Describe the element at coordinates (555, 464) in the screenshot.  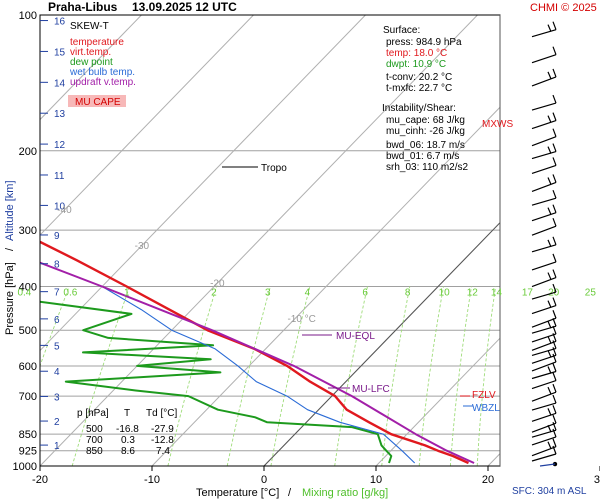
I see `surface-wind-dot` at that location.